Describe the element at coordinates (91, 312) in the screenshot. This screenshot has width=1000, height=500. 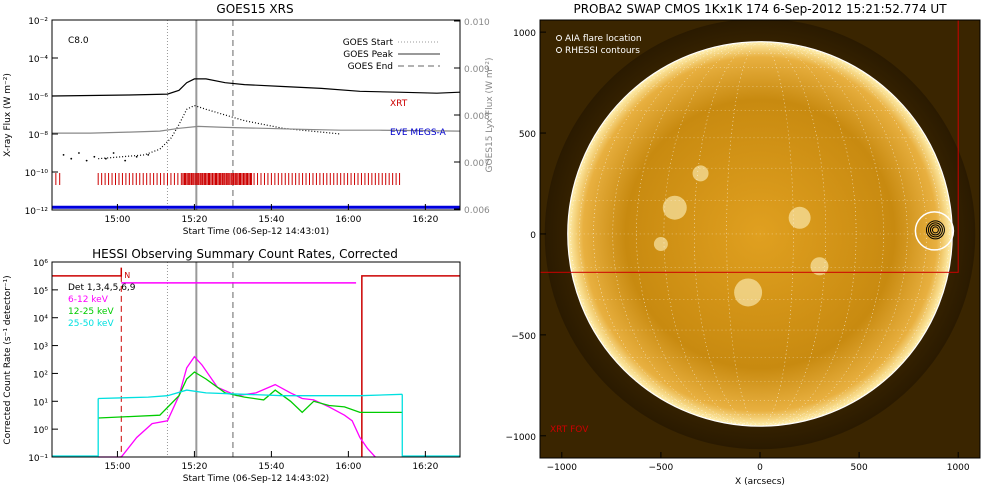
I see `legend-label: 12-25 keV` at that location.